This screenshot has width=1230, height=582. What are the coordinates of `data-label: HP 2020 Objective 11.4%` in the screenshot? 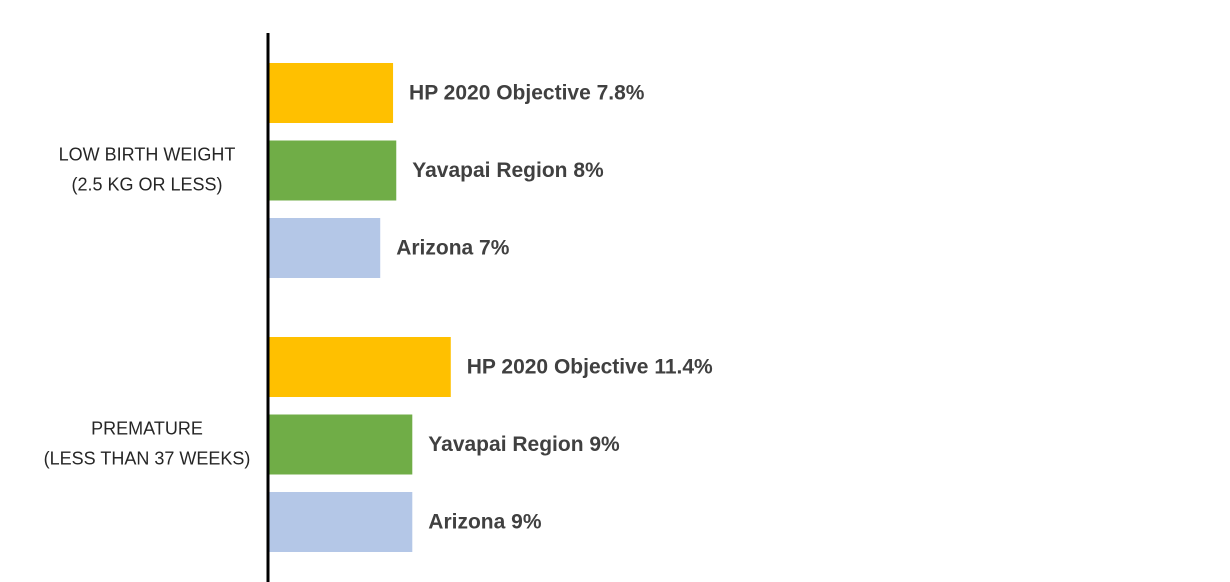 It's located at (590, 367).